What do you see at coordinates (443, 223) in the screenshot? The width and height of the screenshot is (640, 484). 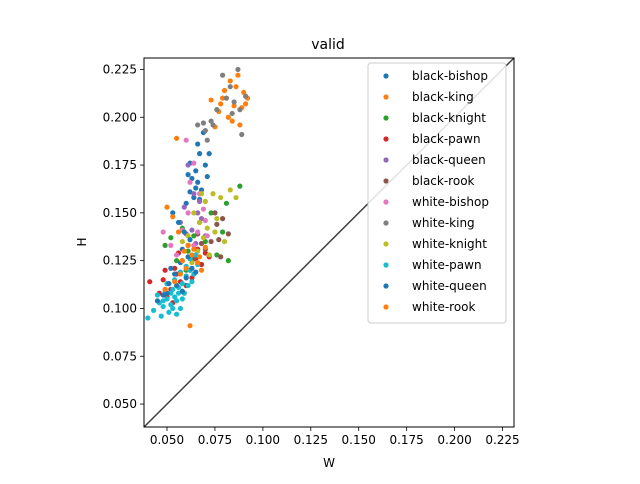 I see `legend-label-white-king: white-king` at bounding box center [443, 223].